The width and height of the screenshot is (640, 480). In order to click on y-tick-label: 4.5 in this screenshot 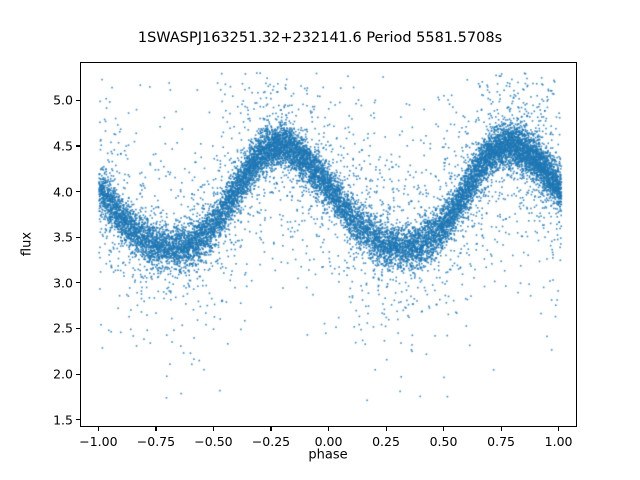, I will do `click(63, 146)`.